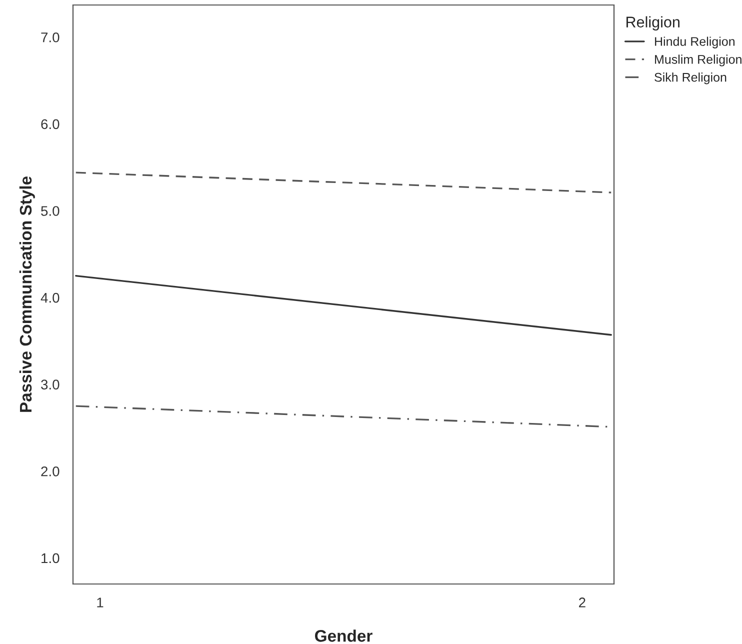  I want to click on y-axis-title: Passive Communication Style, so click(27, 294).